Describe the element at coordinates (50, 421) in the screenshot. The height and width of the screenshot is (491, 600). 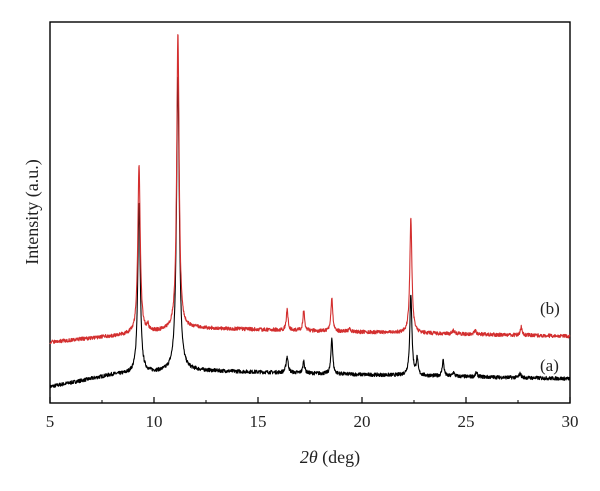
I see `x-tick-label: 5` at that location.